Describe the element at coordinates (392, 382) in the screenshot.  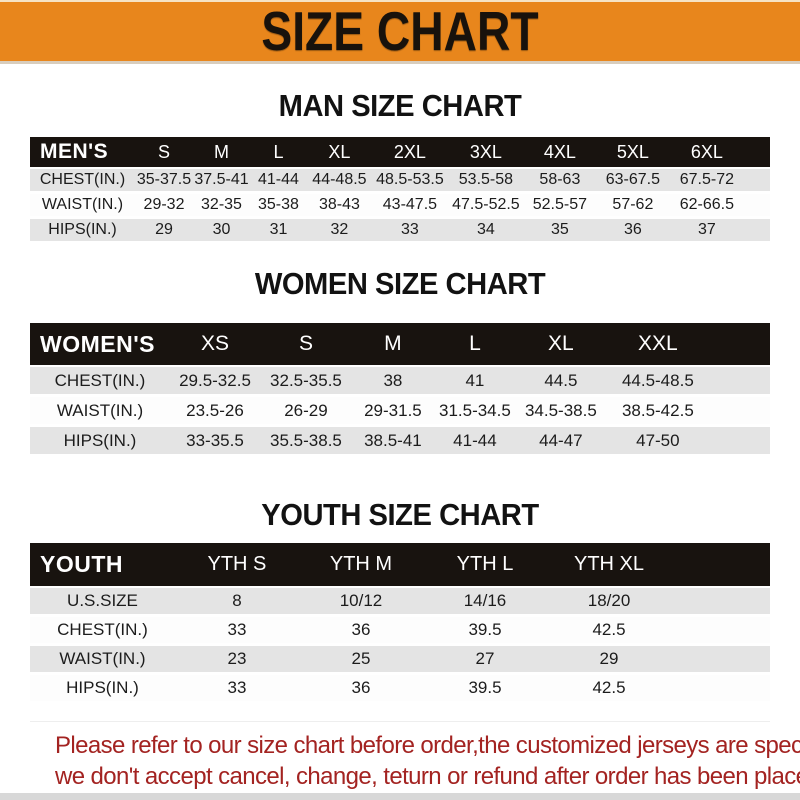
I see `size-value-cell: 38` at that location.